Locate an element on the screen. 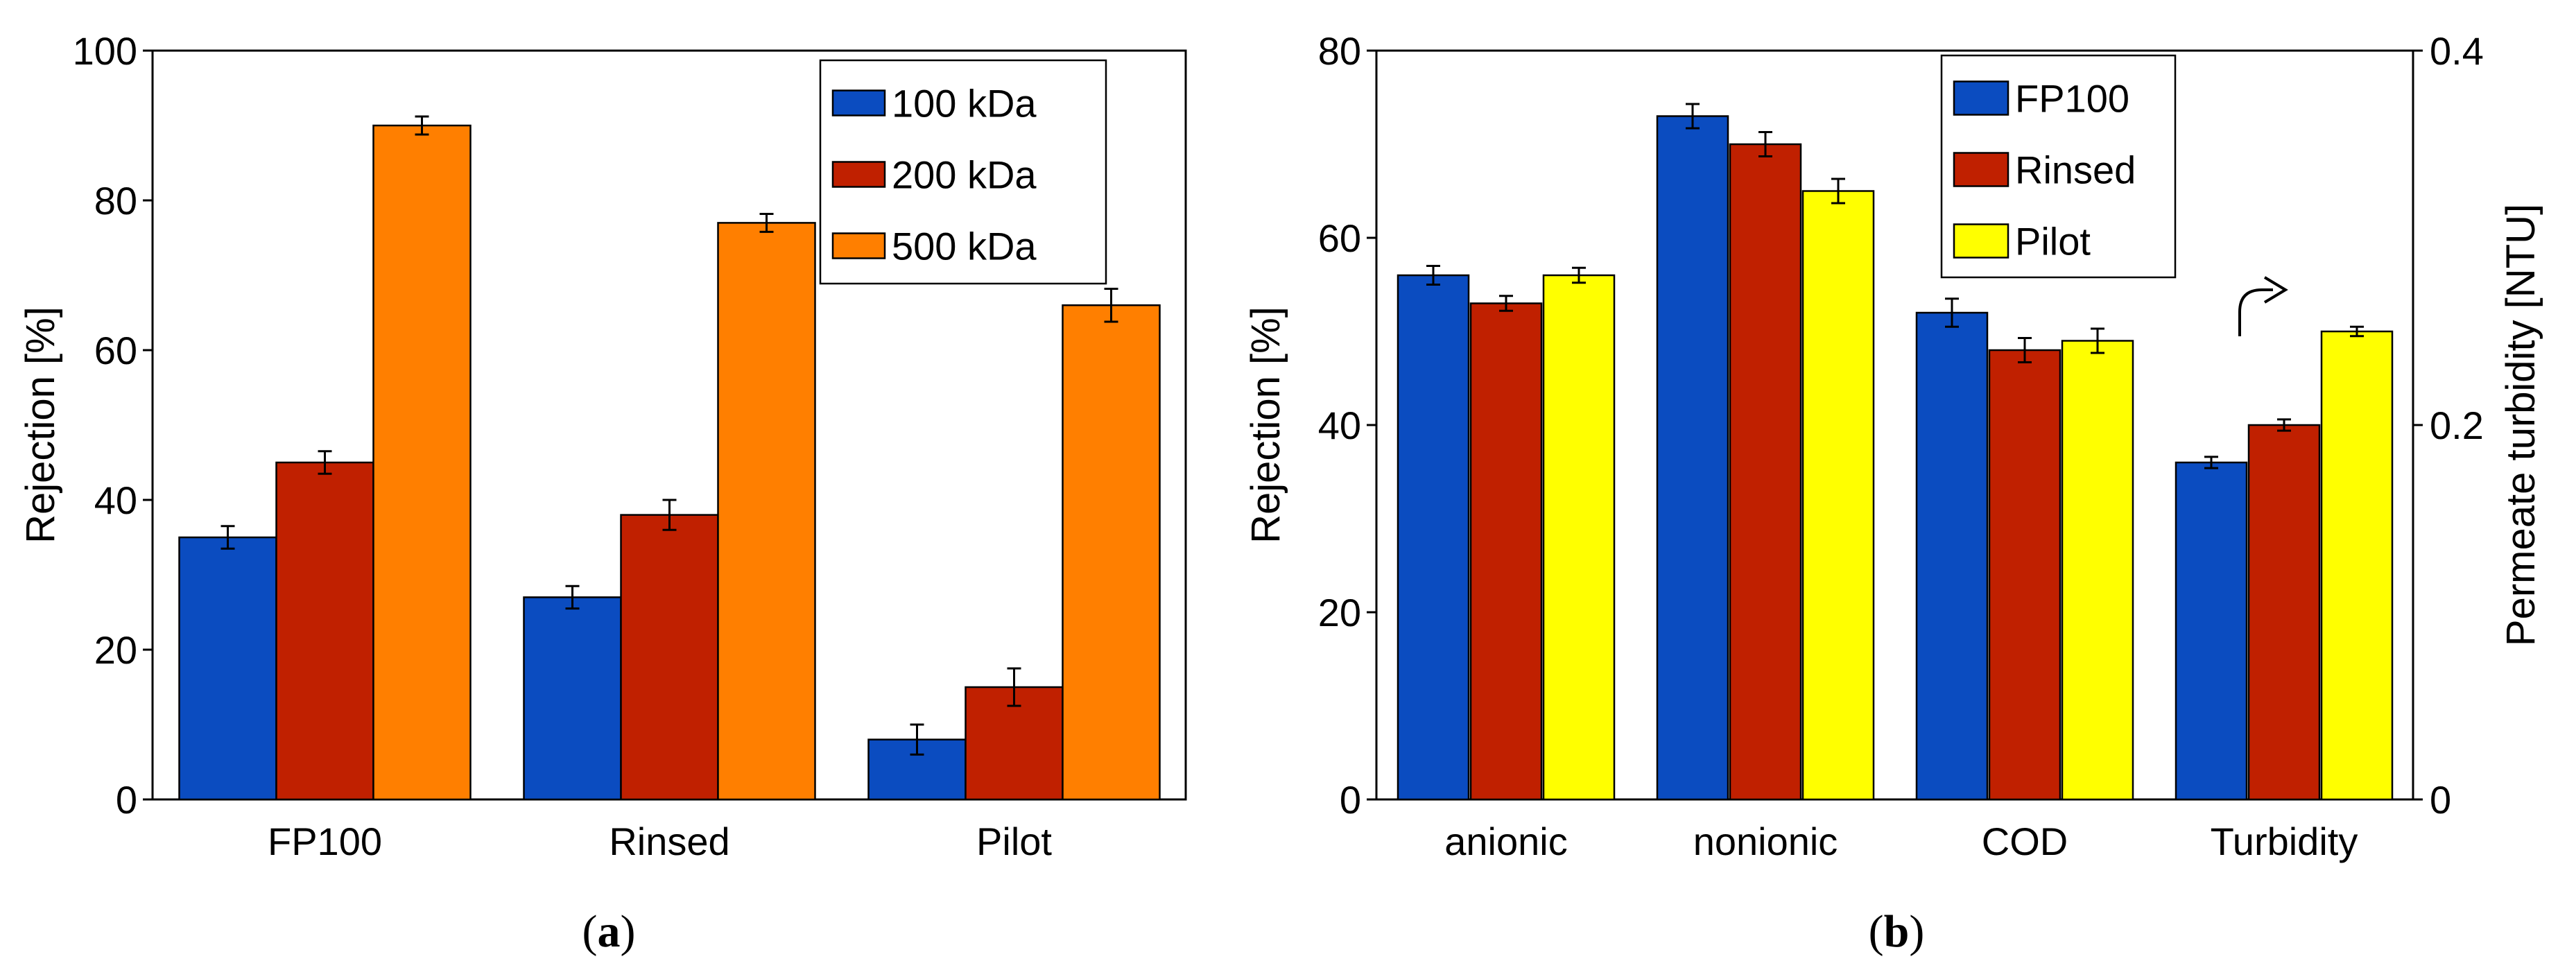 Image resolution: width=2576 pixels, height=961 pixels. y-tick-label: 100 is located at coordinates (105, 51).